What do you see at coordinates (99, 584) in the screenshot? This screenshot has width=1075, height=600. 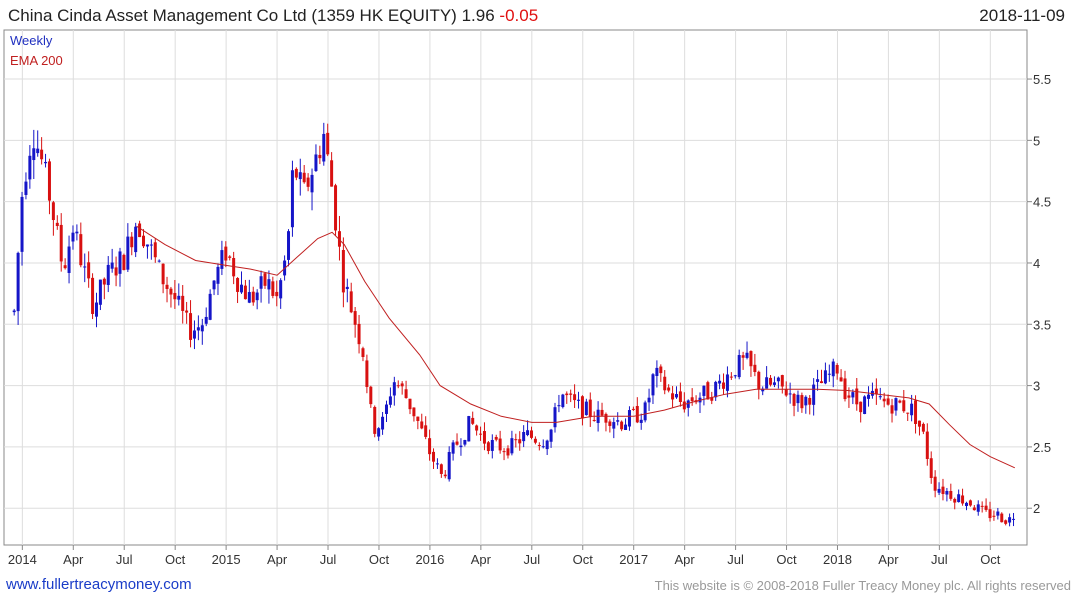 I see `site-link: www.fullertreacymoney.com` at bounding box center [99, 584].